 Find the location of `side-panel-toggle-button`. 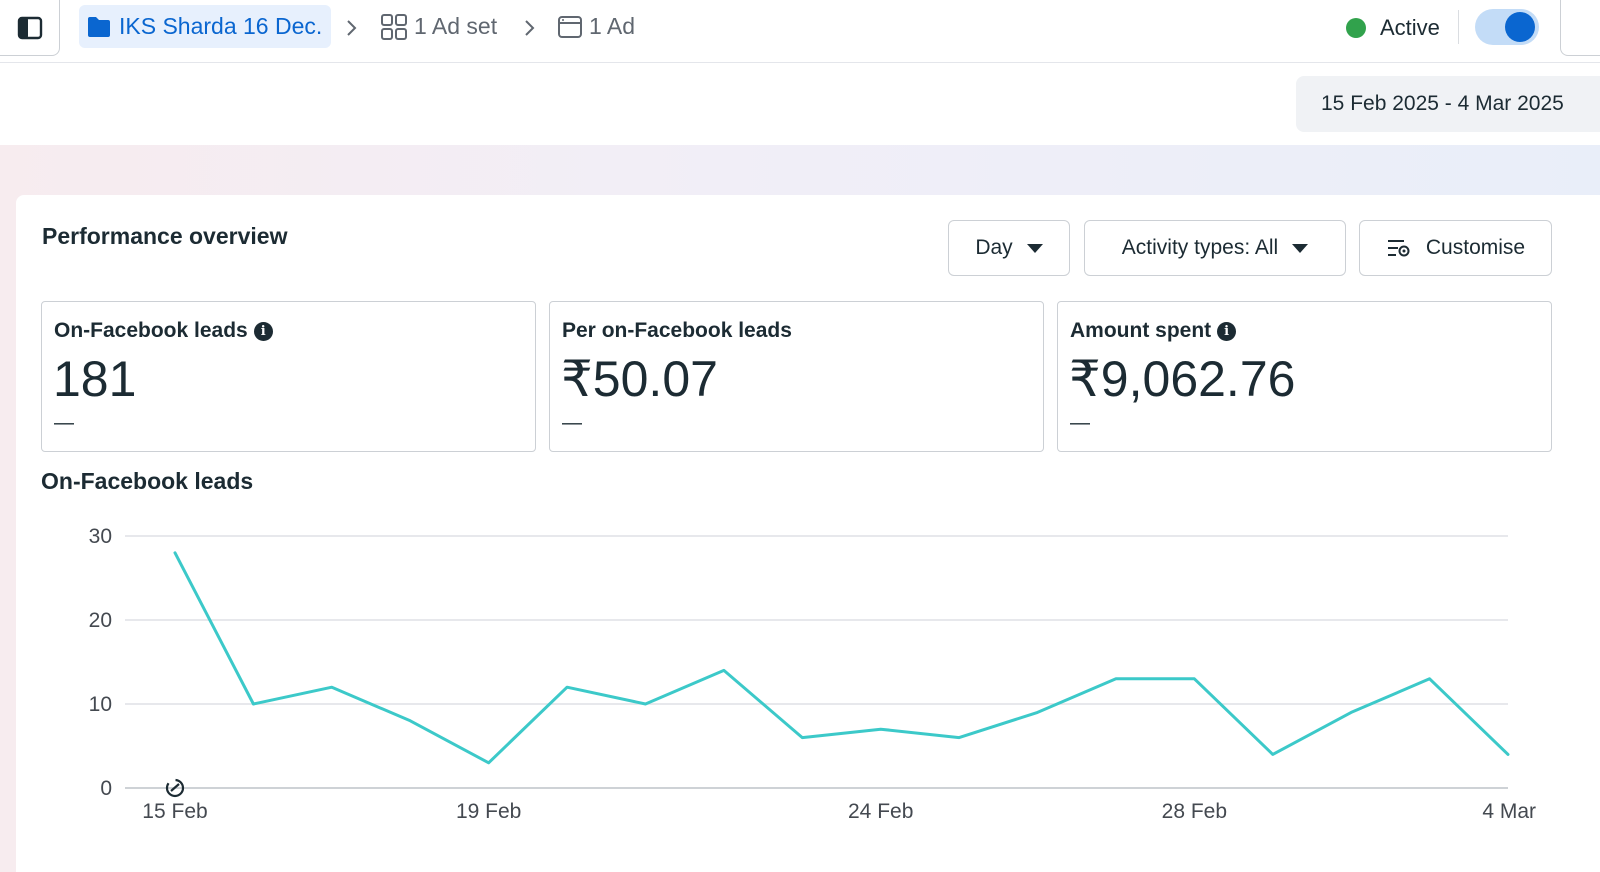

side-panel-toggle-button is located at coordinates (30, 28).